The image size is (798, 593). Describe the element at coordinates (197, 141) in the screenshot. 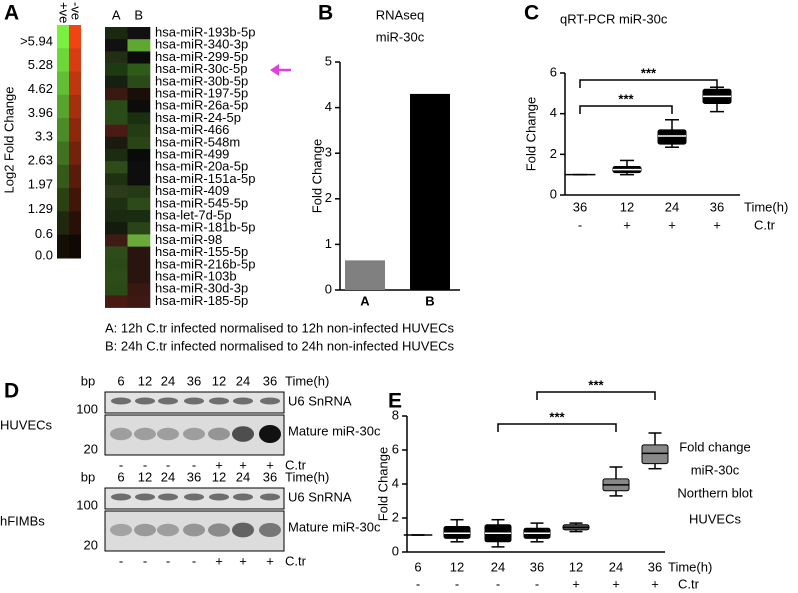

I see `mirna-label: hsa-miR-548m` at that location.